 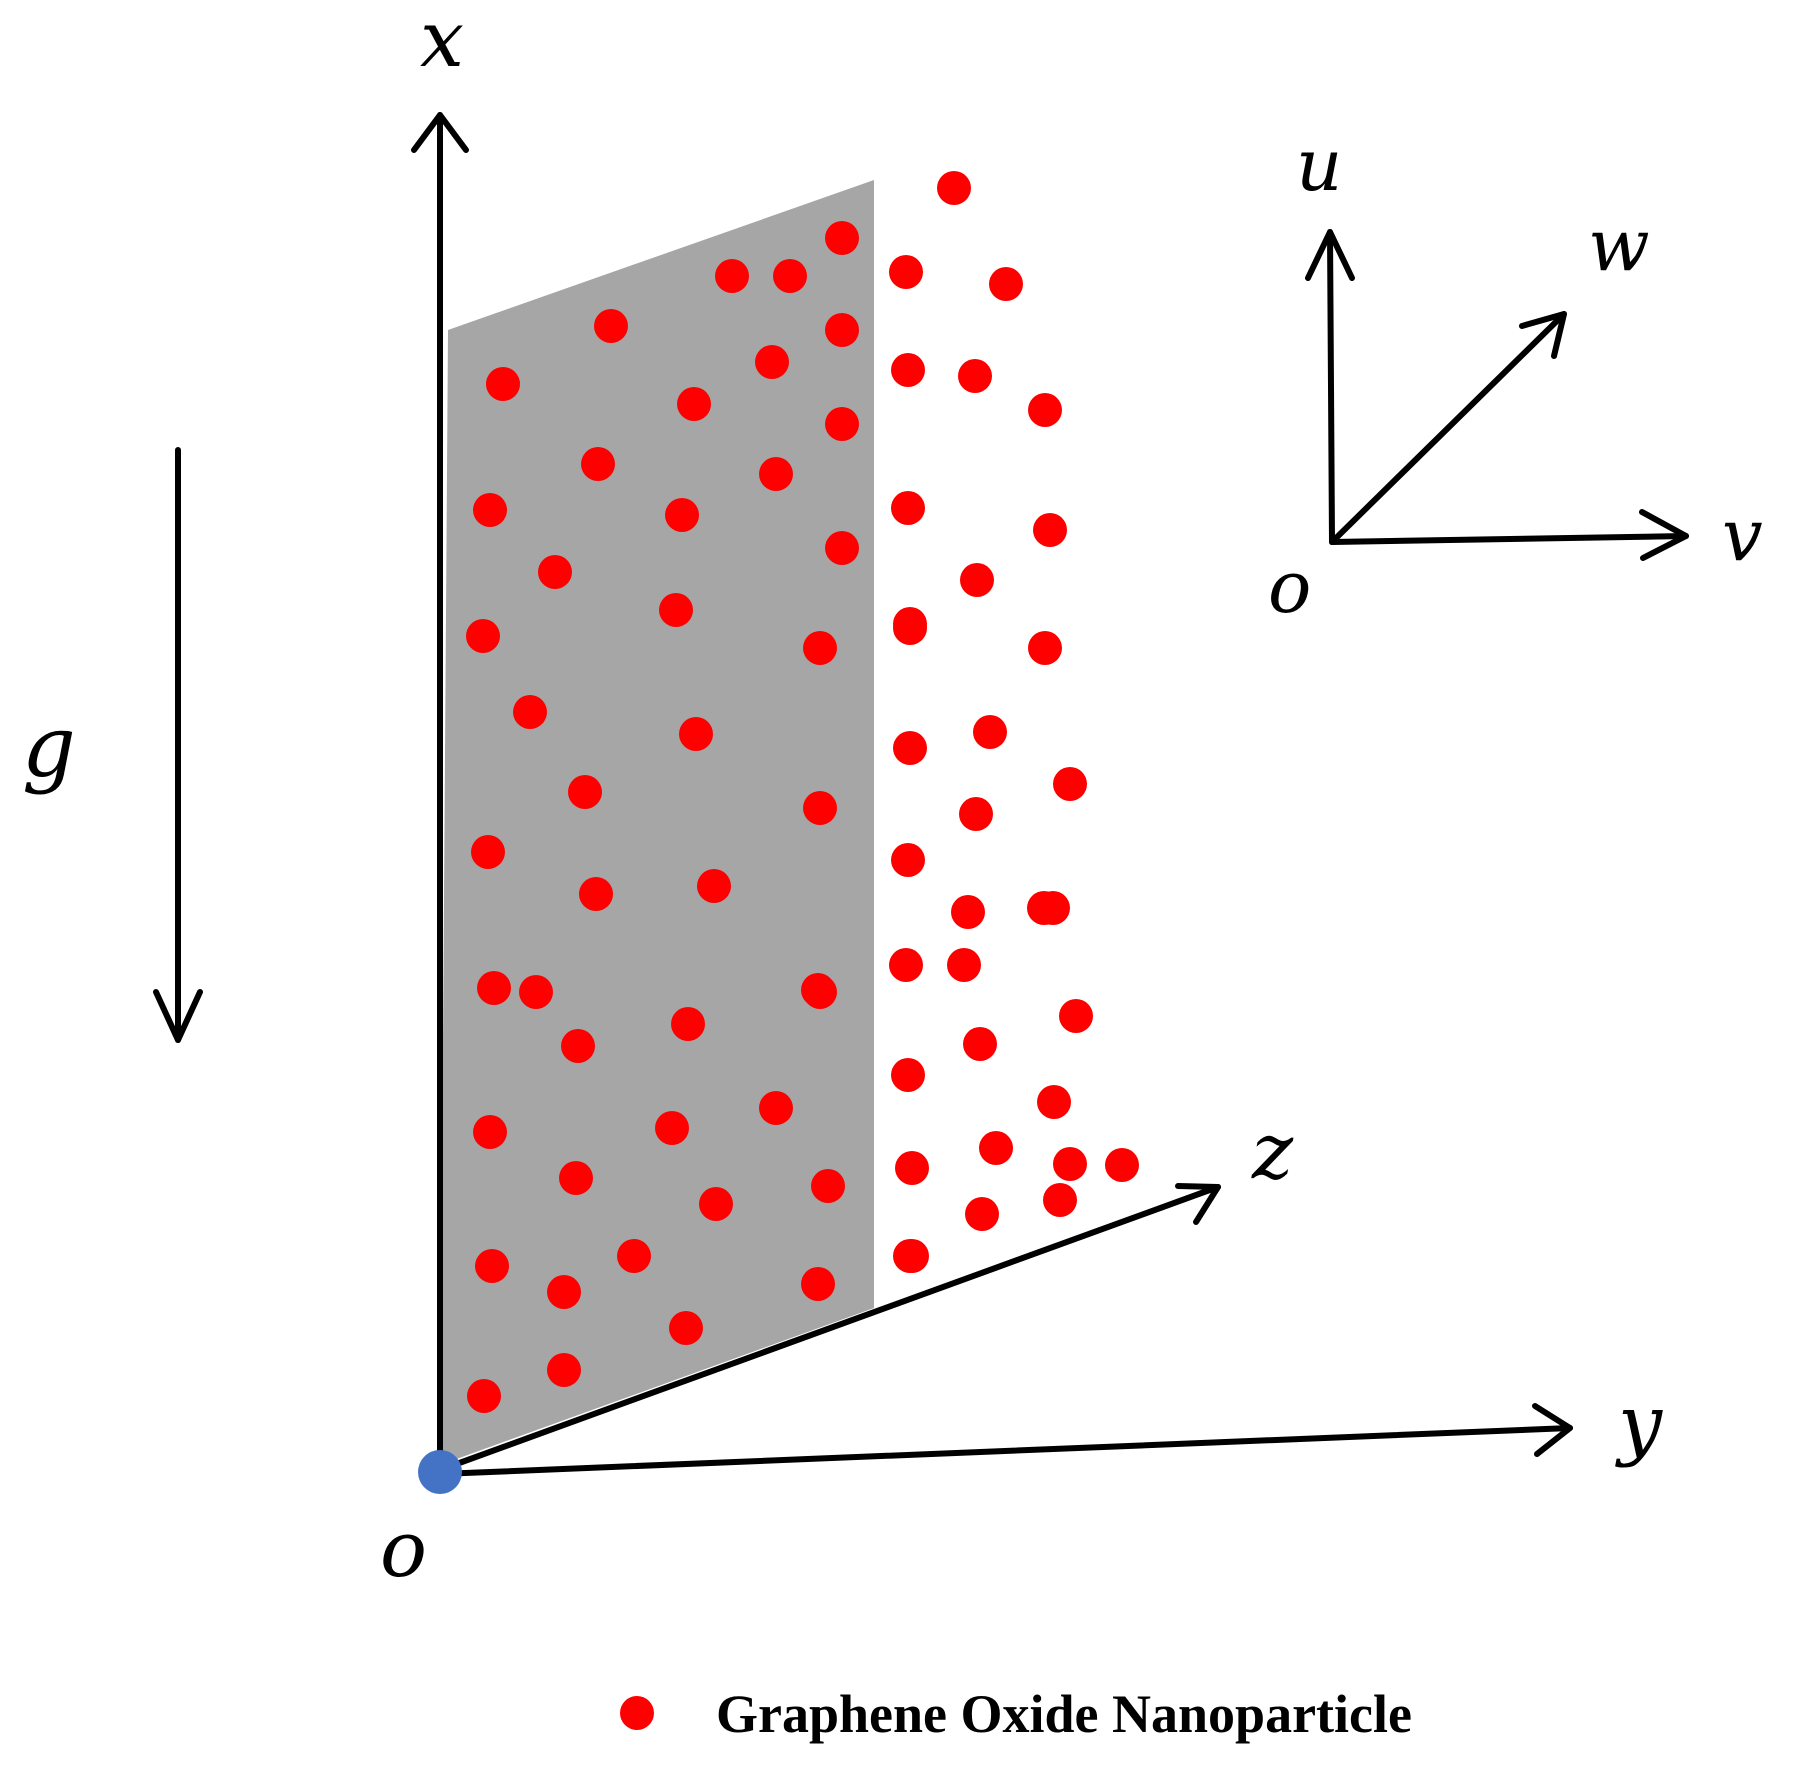 I want to click on gravity-label: g, so click(x=49, y=747).